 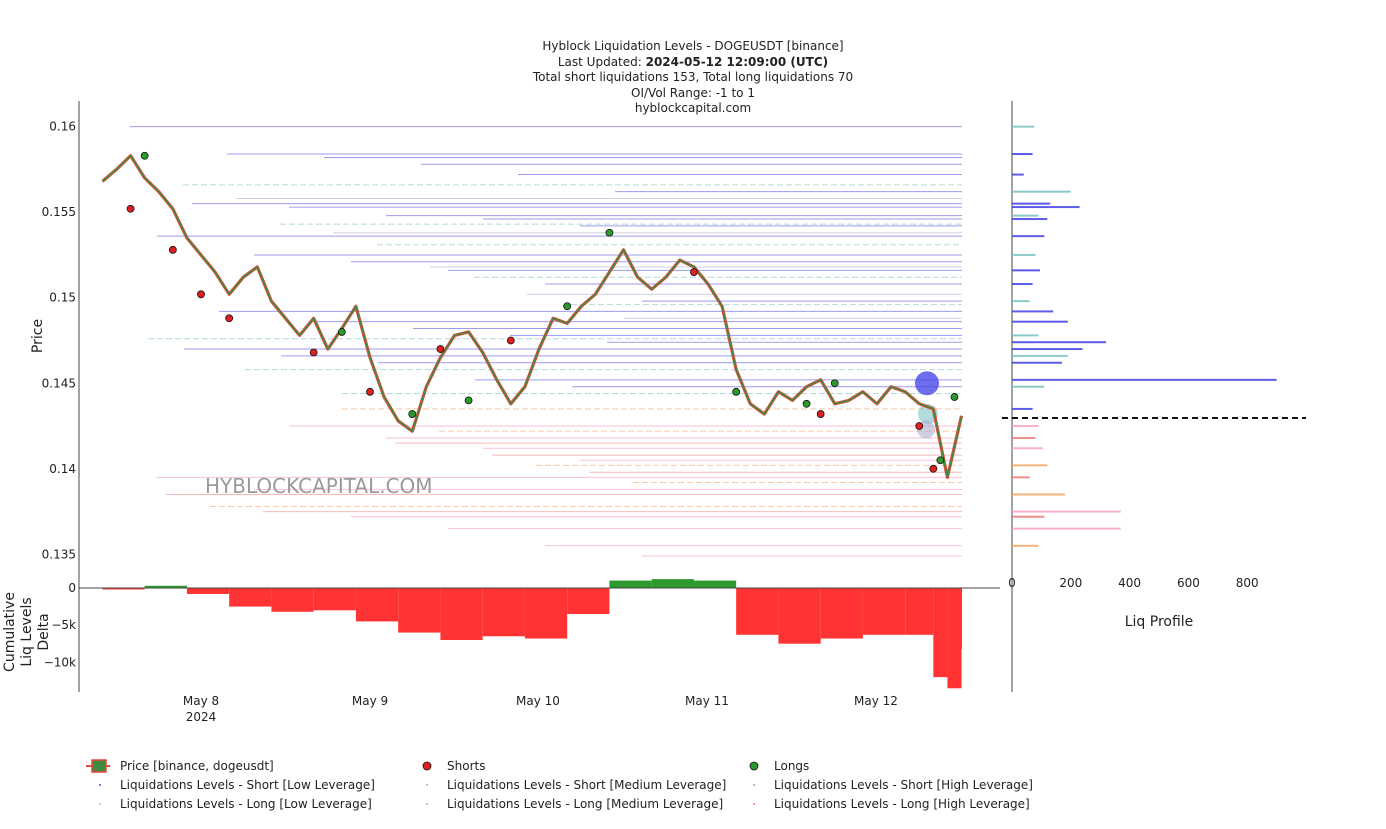 What do you see at coordinates (693, 108) in the screenshot?
I see `site-link: hyblockcapital.com` at bounding box center [693, 108].